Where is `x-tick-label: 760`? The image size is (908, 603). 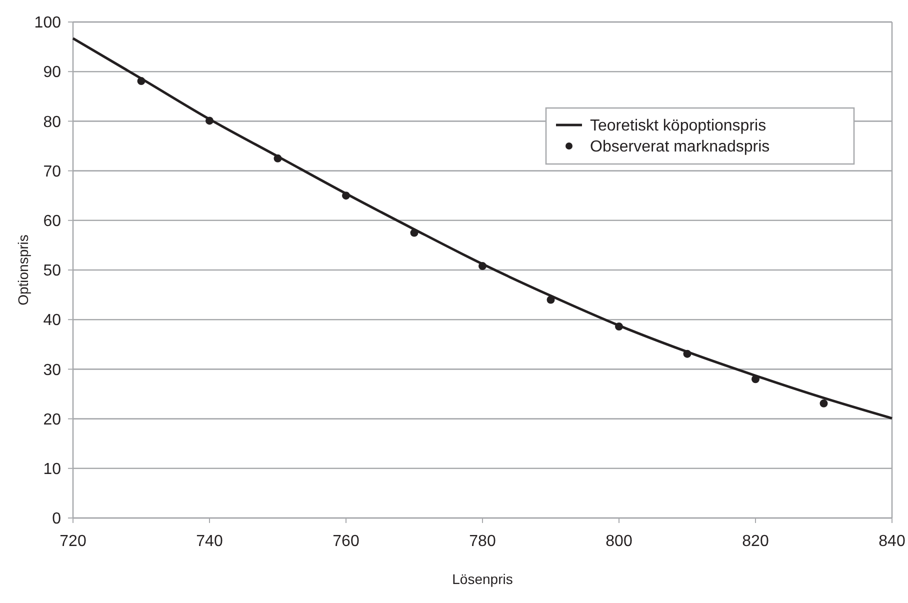 x-tick-label: 760 is located at coordinates (346, 541).